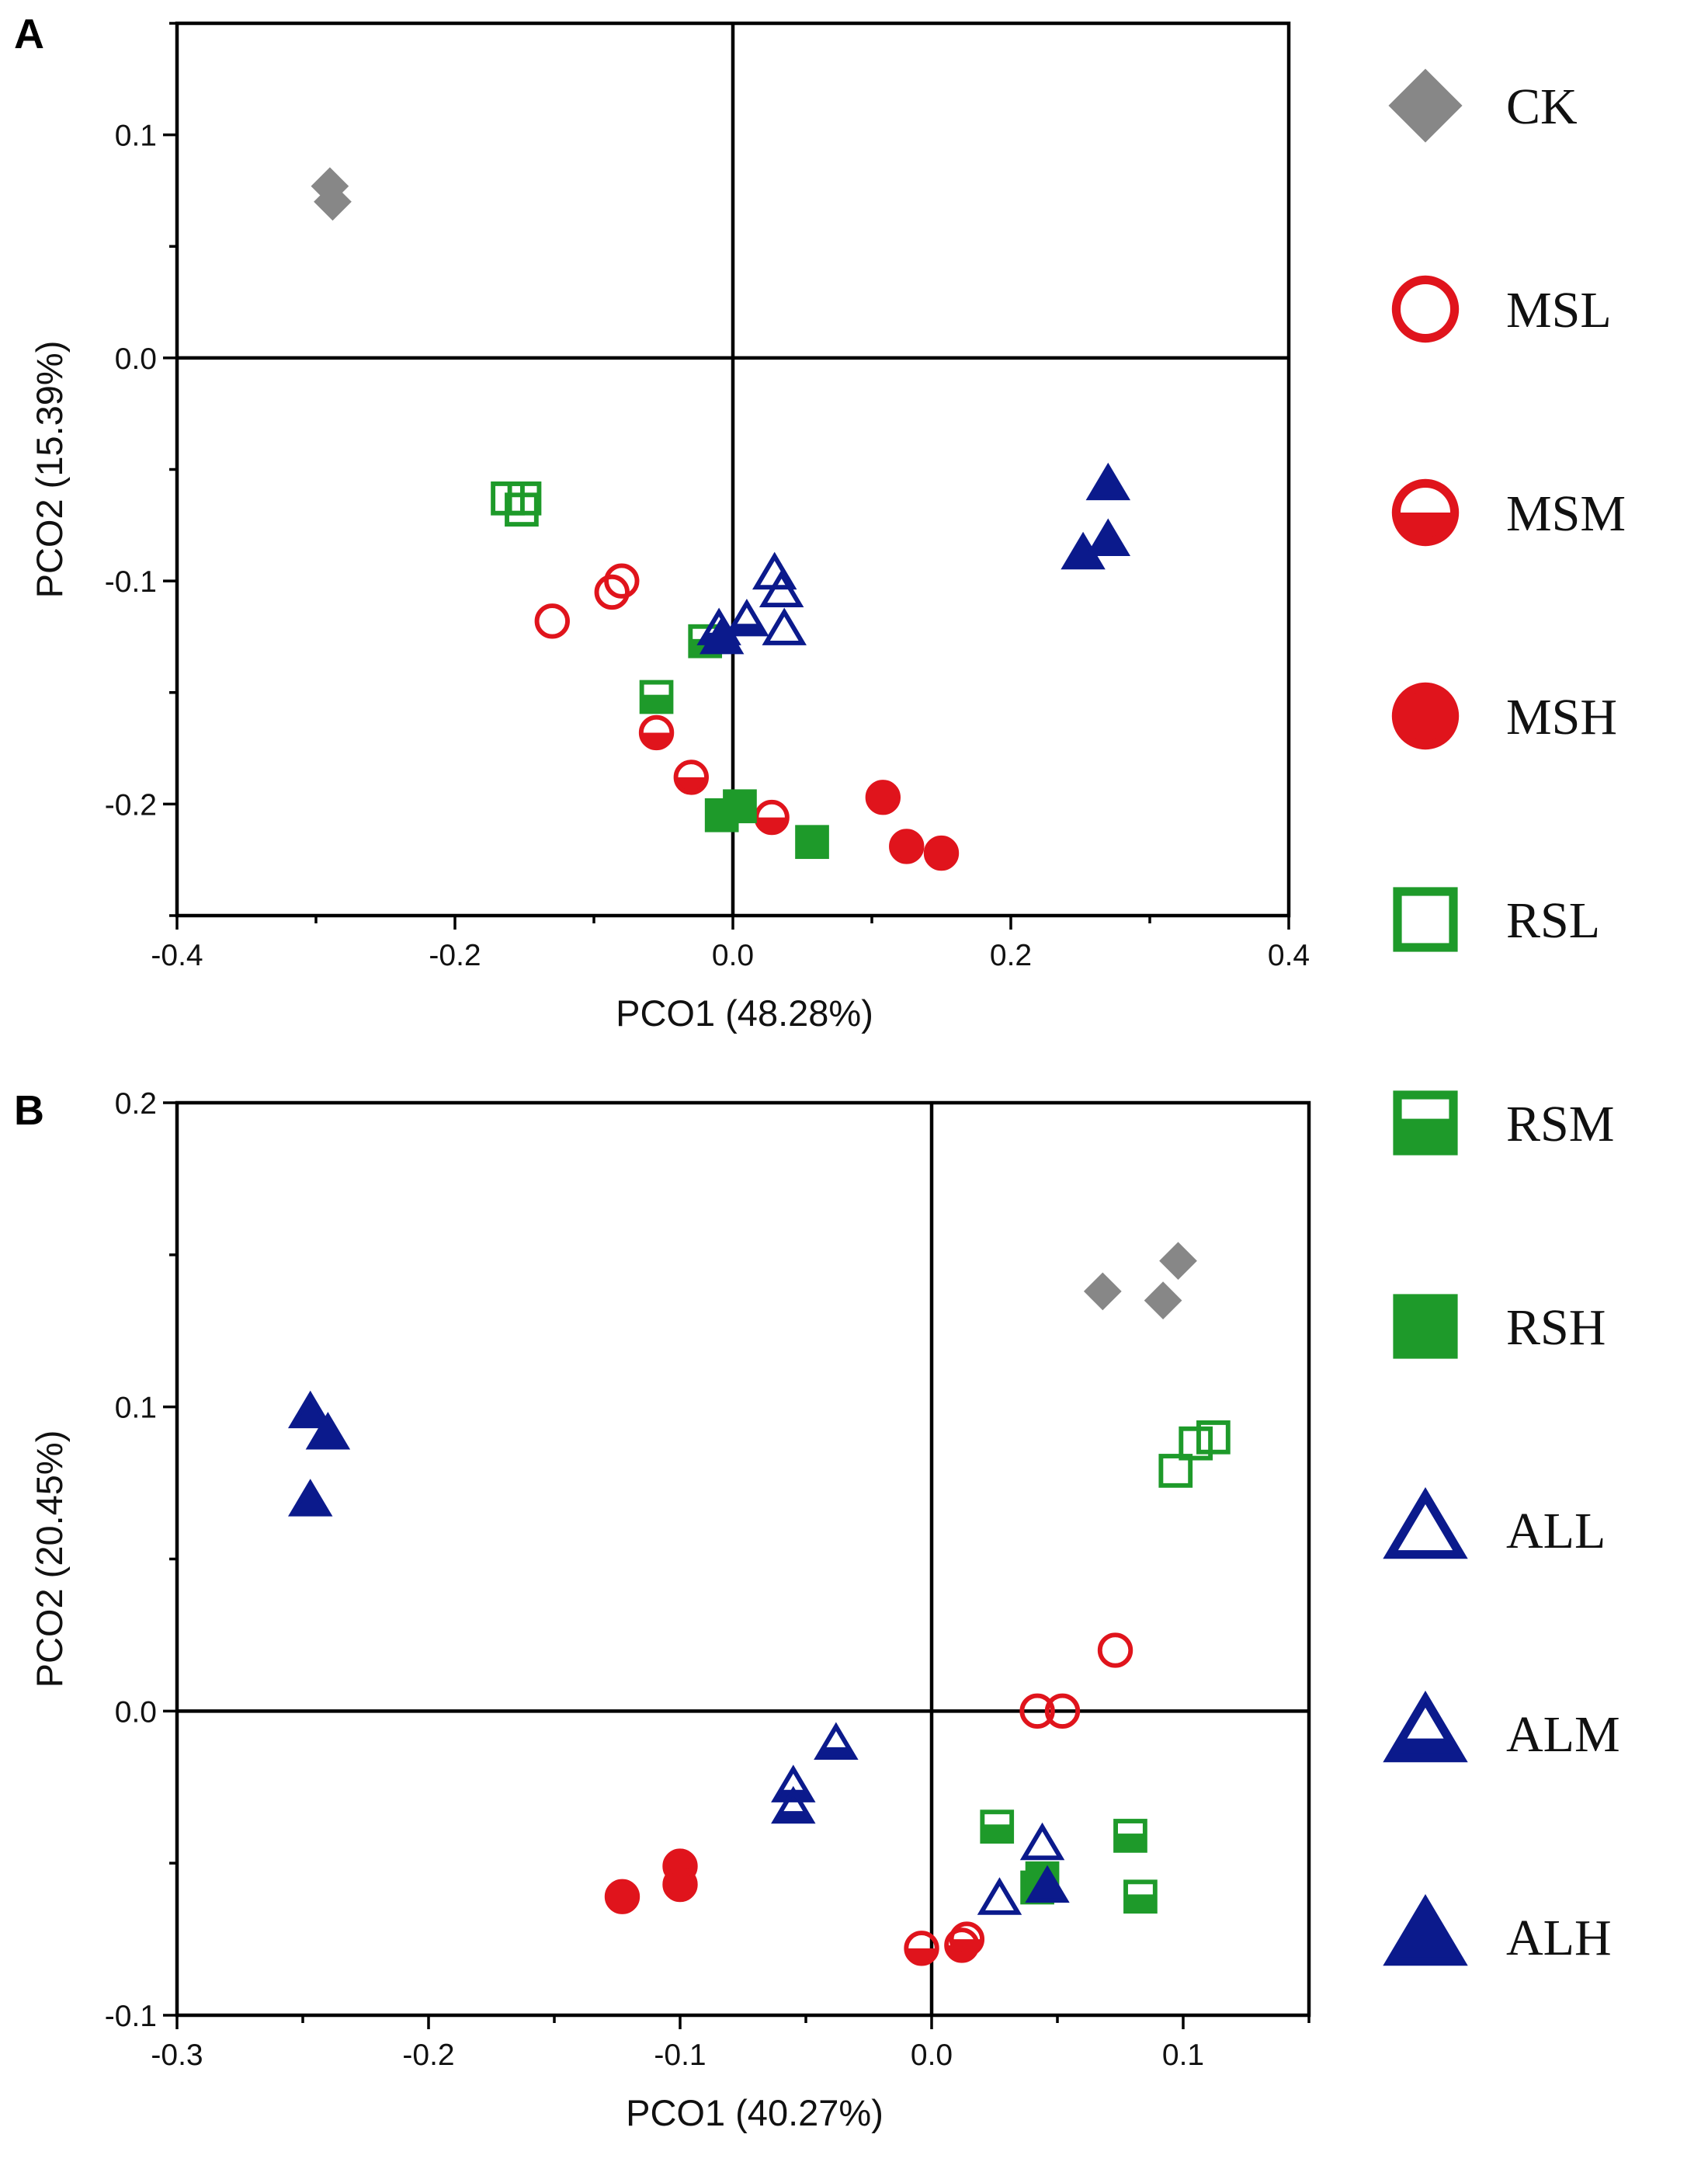 This screenshot has width=1708, height=2169. Describe the element at coordinates (131, 805) in the screenshot. I see `y-tick-label: -0.2` at that location.